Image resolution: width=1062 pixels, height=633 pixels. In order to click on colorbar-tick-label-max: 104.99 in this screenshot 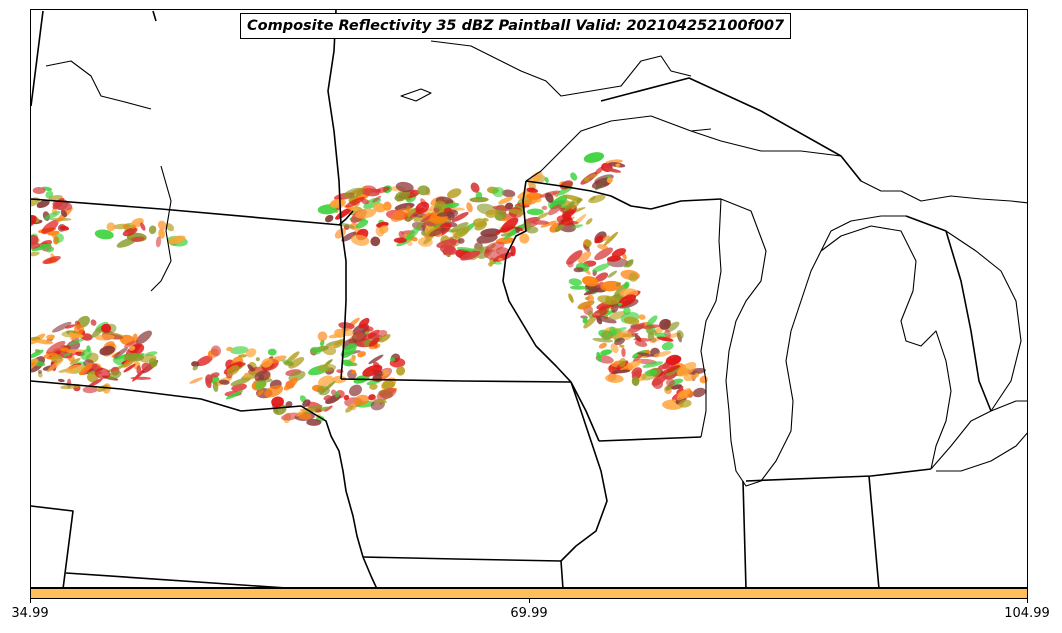, I will do `click(1027, 613)`.